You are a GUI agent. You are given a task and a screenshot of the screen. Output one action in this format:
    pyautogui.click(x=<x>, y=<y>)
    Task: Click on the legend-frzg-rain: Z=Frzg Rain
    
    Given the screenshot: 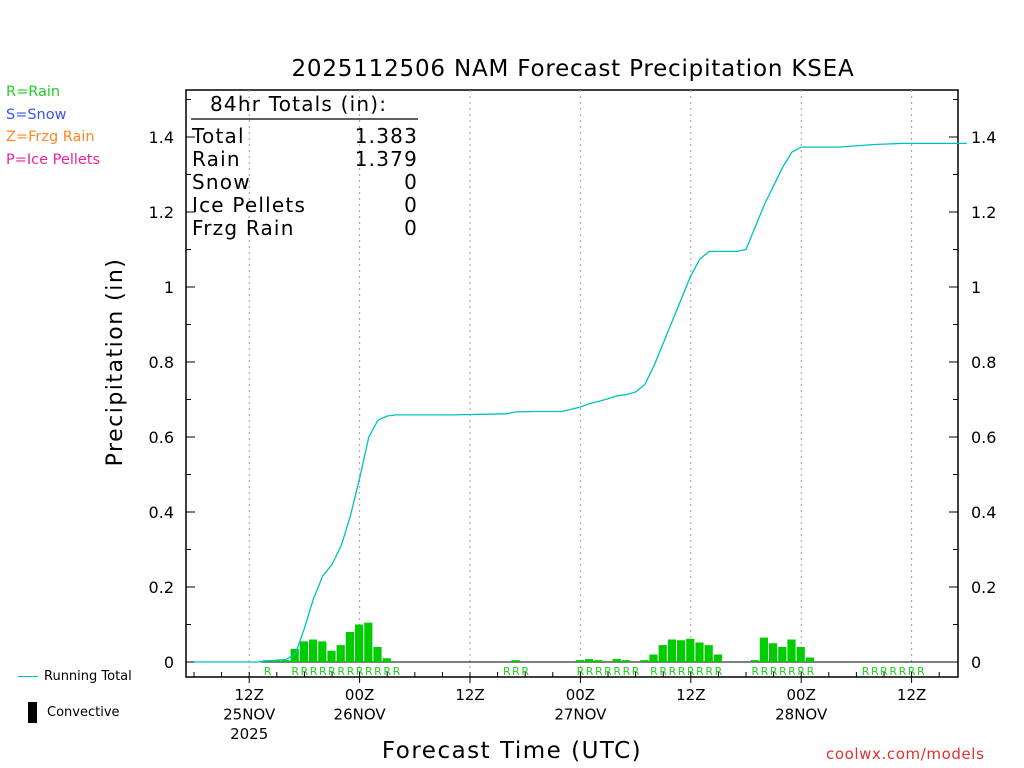 What is the action you would take?
    pyautogui.click(x=50, y=137)
    